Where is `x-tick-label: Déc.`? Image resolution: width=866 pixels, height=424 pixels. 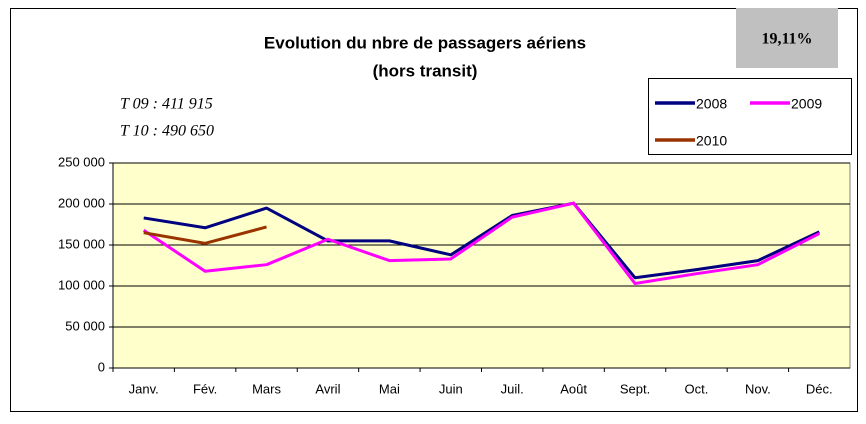
x-tick-label: Déc. is located at coordinates (819, 388).